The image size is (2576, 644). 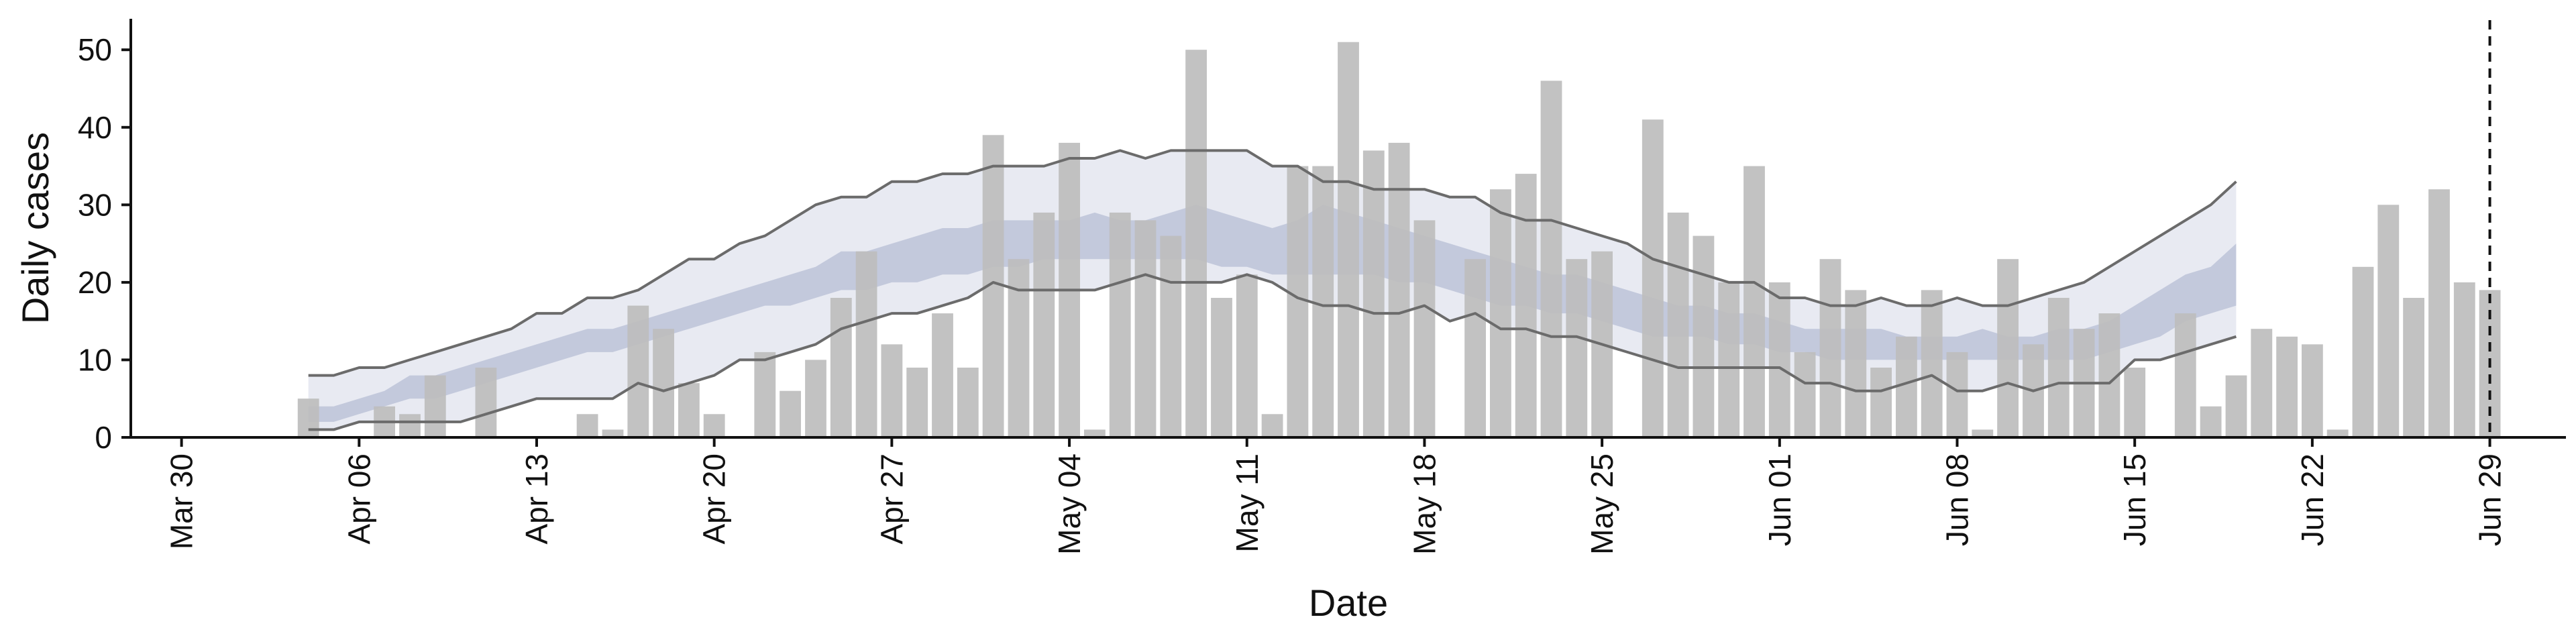 I want to click on y-tick-label: 20, so click(x=95, y=282).